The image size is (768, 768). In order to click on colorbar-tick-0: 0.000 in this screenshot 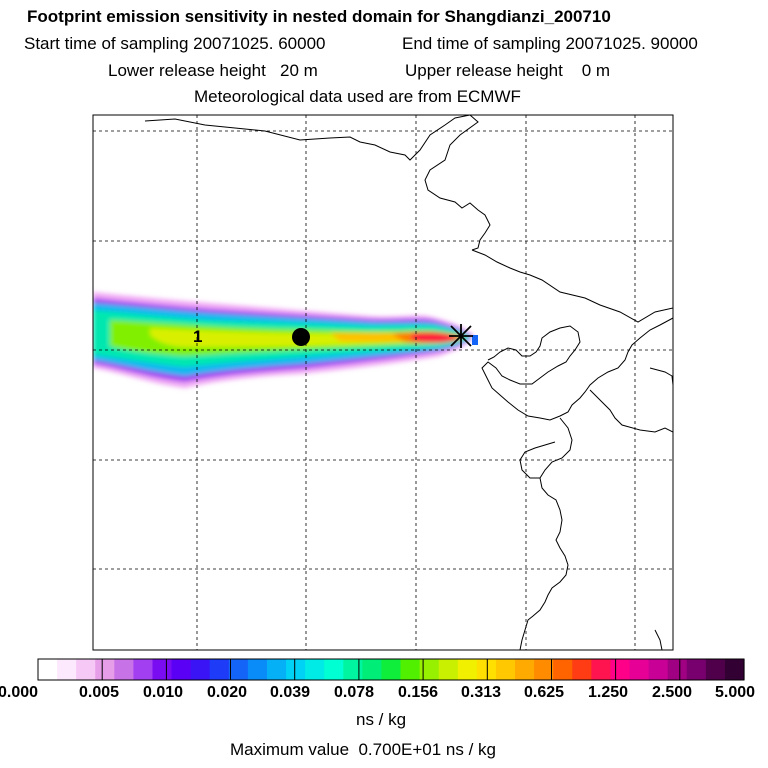, I will do `click(19, 692)`.